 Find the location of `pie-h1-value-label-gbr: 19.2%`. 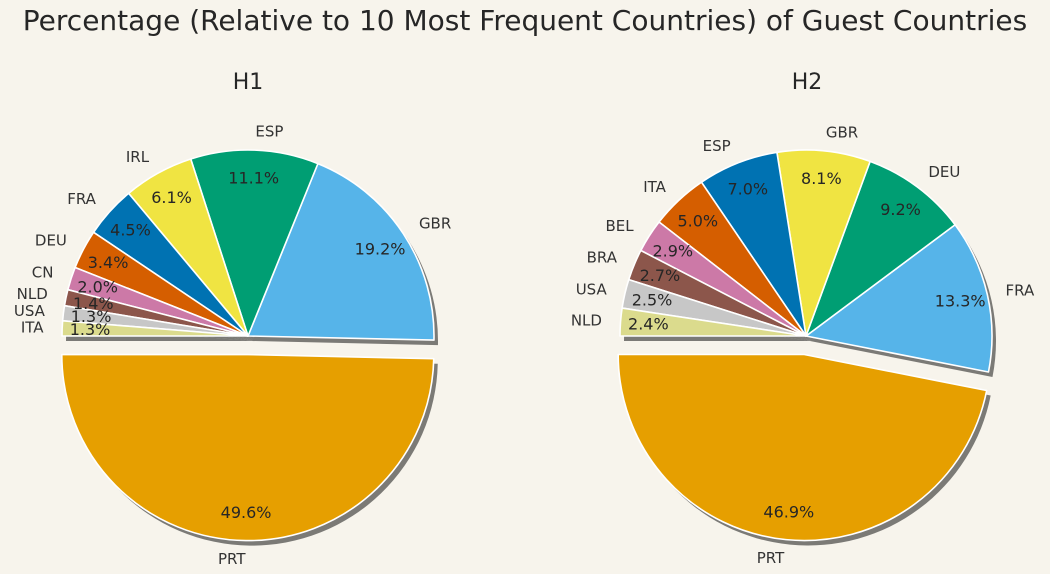

pie-h1-value-label-gbr: 19.2% is located at coordinates (380, 249).